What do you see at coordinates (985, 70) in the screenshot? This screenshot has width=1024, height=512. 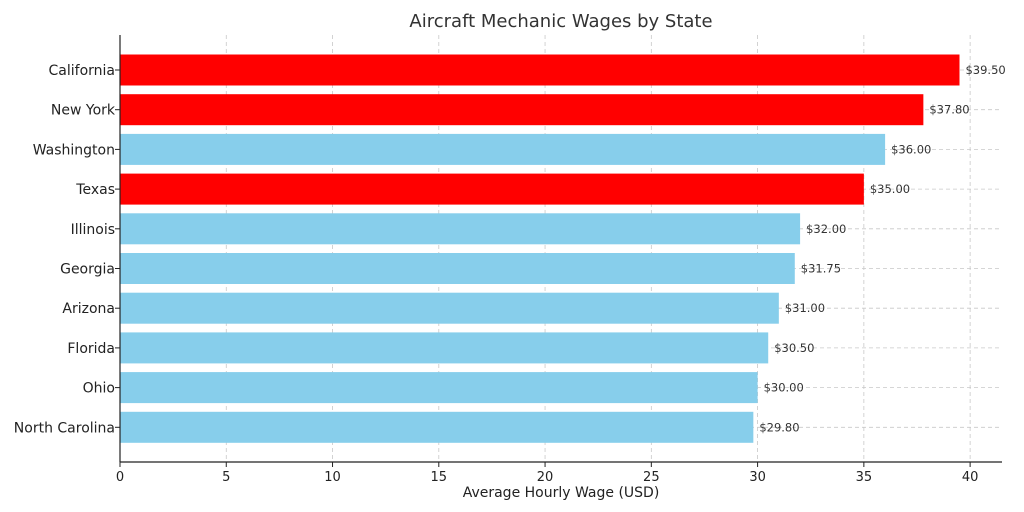 I see `bar-value-label: $39.50` at bounding box center [985, 70].